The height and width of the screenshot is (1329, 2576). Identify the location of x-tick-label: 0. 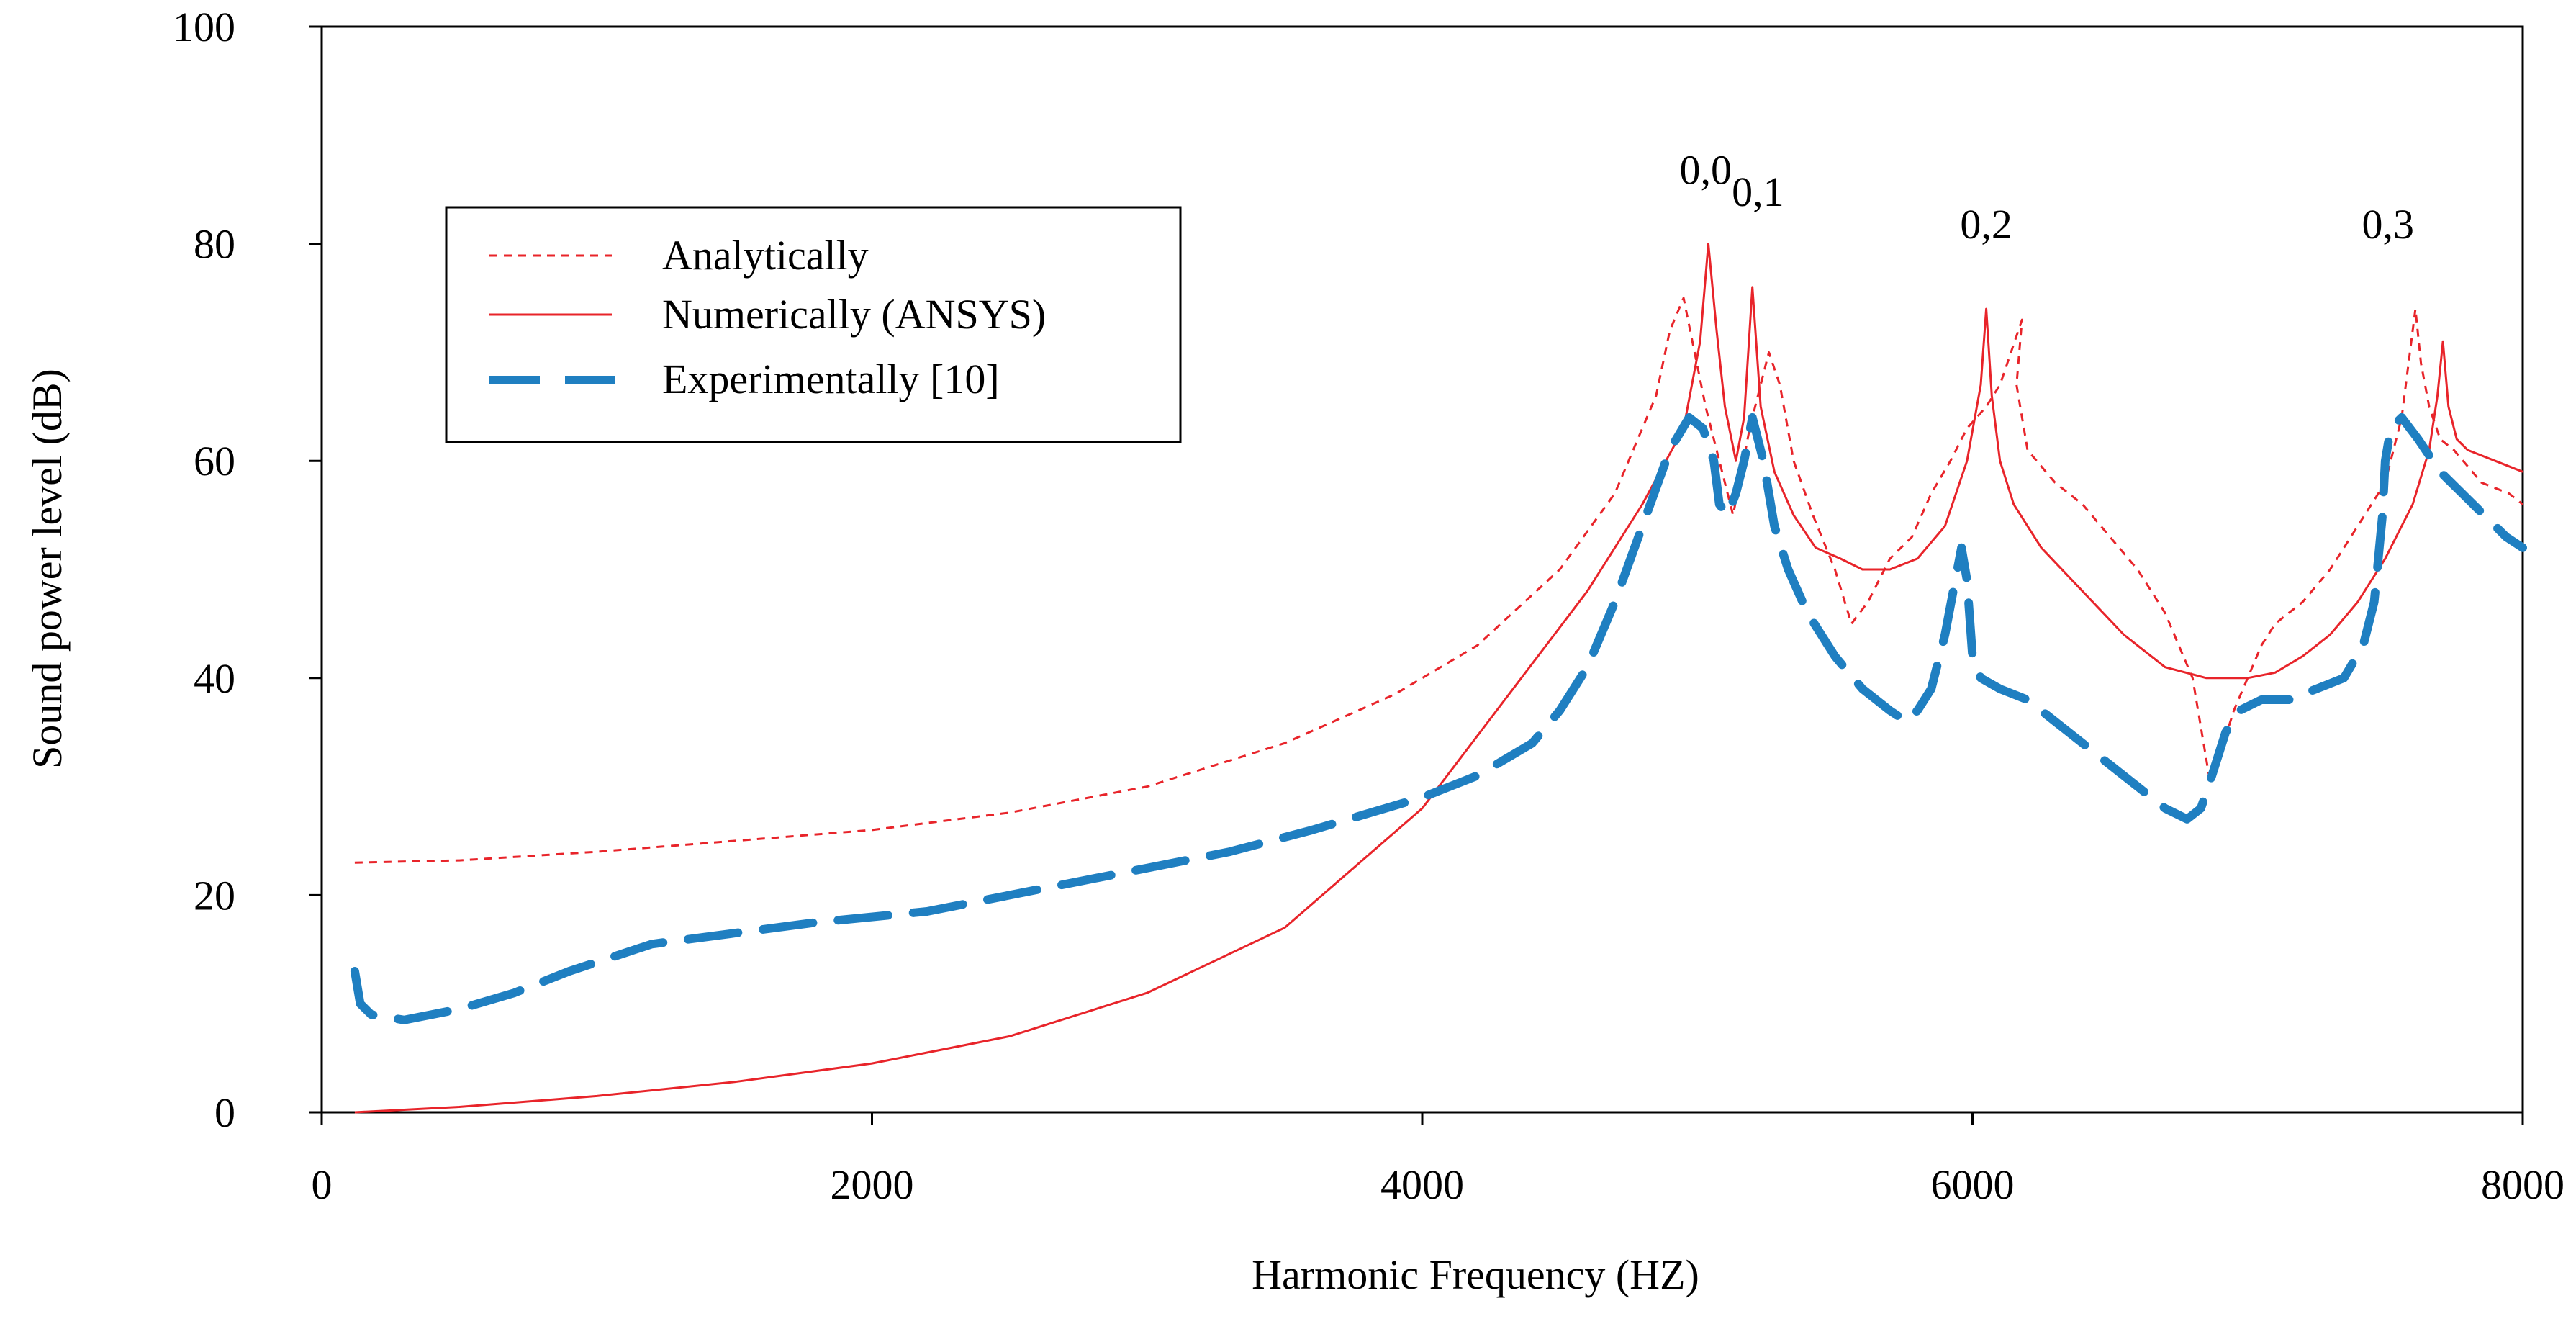
(322, 1184).